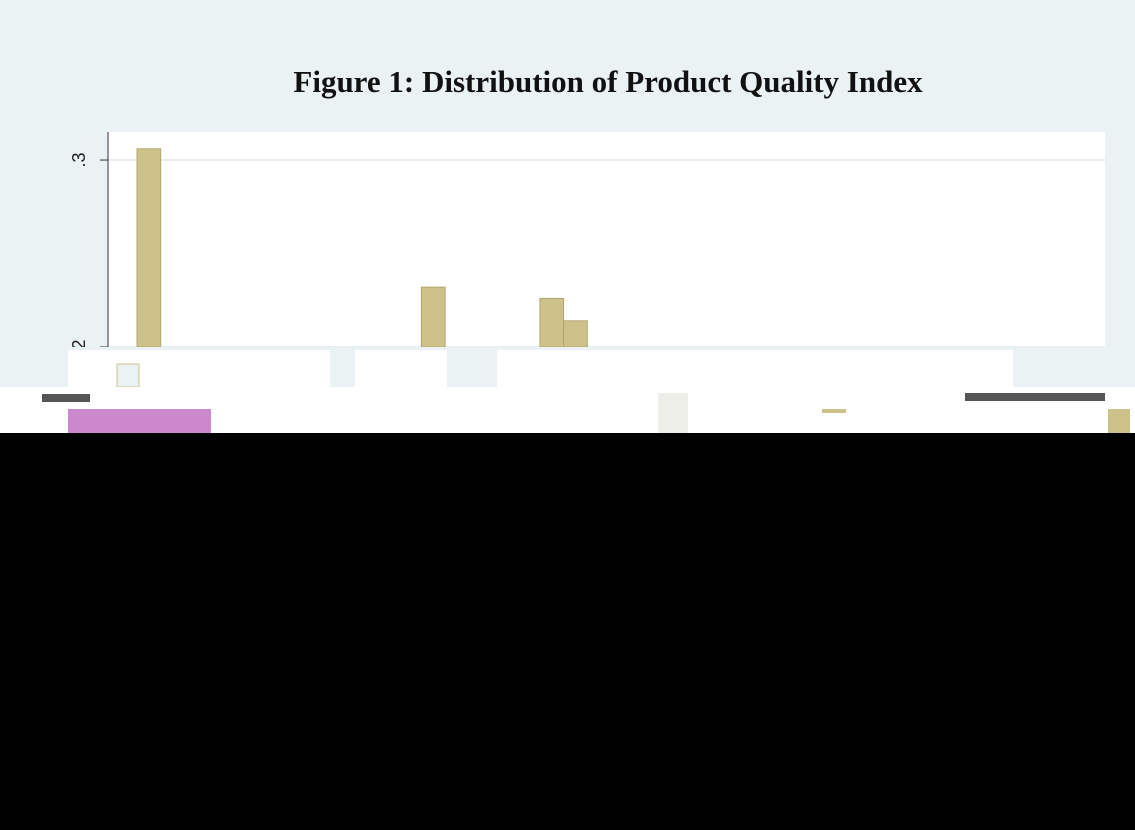 The width and height of the screenshot is (1135, 830). I want to click on glitch-band, so click(567, 390).